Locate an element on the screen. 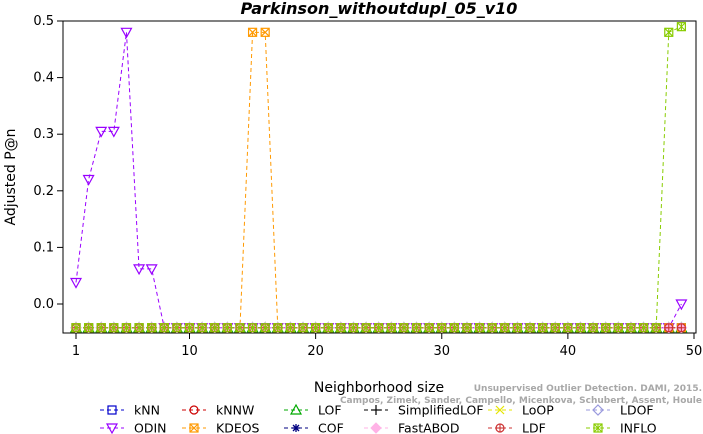  x-tick-label: 40 is located at coordinates (568, 351).